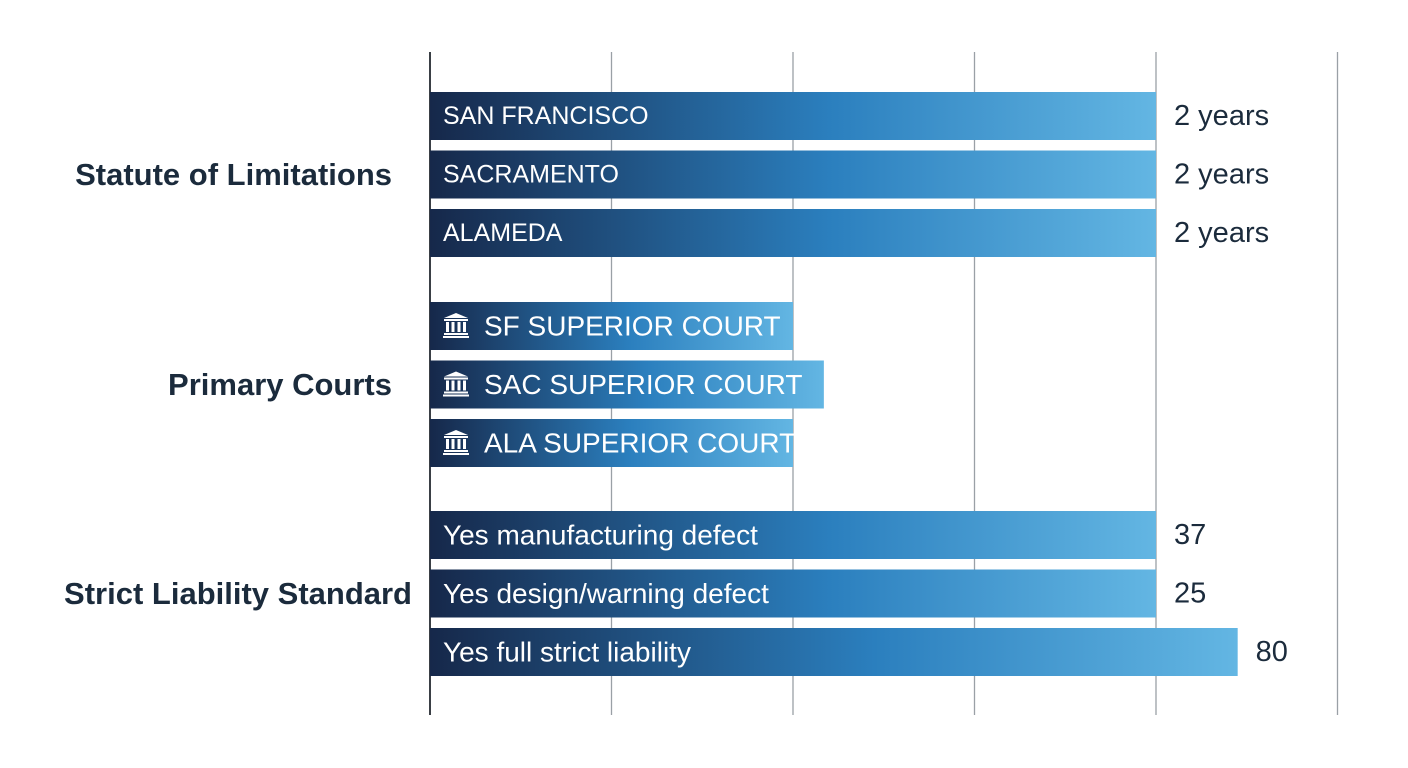 The image size is (1408, 768). What do you see at coordinates (546, 116) in the screenshot?
I see `bar-label: SAN FRANCISCO` at bounding box center [546, 116].